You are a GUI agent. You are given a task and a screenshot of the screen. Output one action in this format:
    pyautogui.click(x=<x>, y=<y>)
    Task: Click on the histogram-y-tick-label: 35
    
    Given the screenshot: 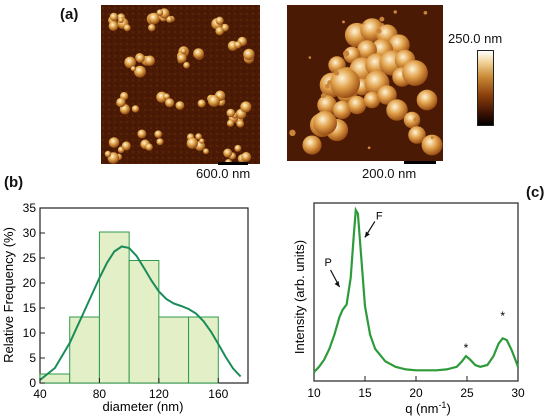 What is the action you would take?
    pyautogui.click(x=30, y=208)
    